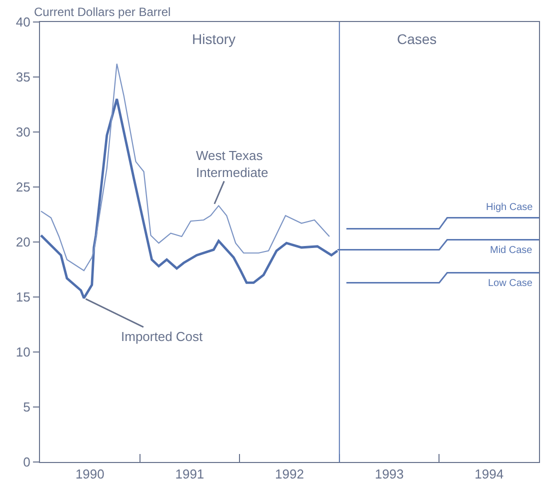 The image size is (544, 497). I want to click on y-tick-label: 40, so click(23, 22).